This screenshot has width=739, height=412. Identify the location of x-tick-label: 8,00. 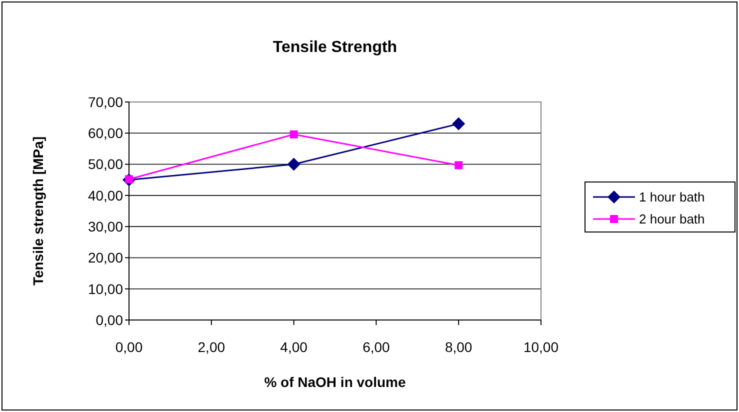
(458, 347).